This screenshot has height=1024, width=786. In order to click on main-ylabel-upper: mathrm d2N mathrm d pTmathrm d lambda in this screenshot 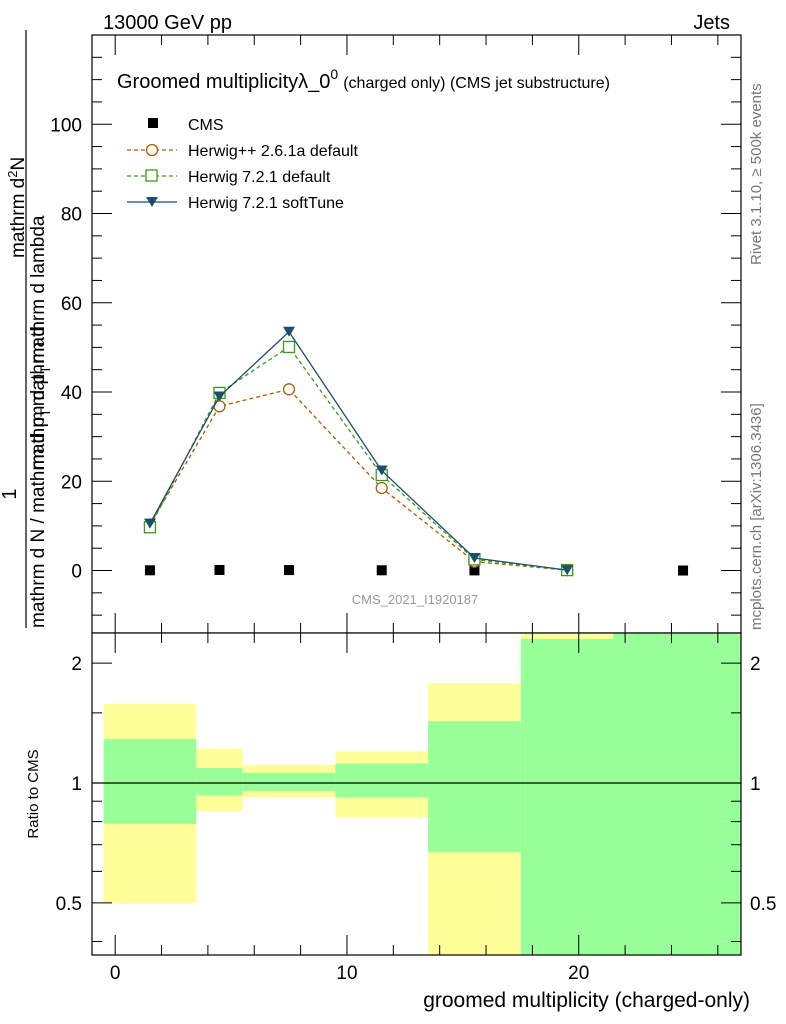, I will do `click(29, 313)`.